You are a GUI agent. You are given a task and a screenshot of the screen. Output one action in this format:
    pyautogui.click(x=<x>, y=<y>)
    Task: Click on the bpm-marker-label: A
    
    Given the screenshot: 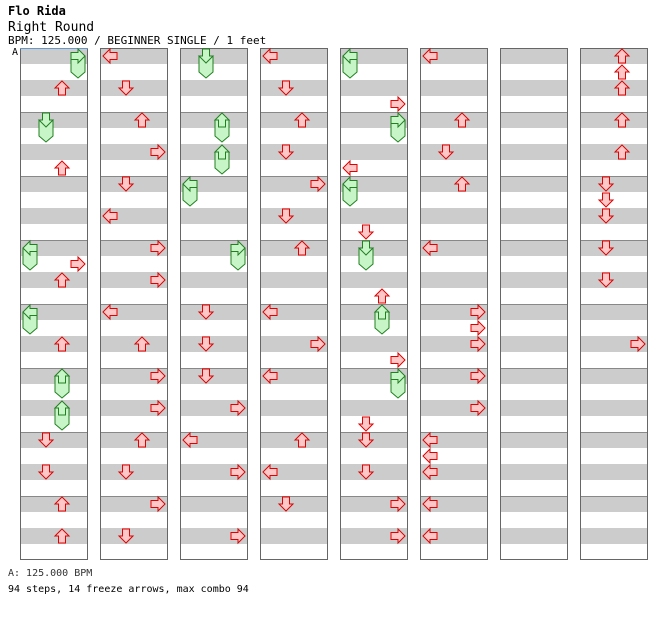 What is the action you would take?
    pyautogui.click(x=15, y=52)
    